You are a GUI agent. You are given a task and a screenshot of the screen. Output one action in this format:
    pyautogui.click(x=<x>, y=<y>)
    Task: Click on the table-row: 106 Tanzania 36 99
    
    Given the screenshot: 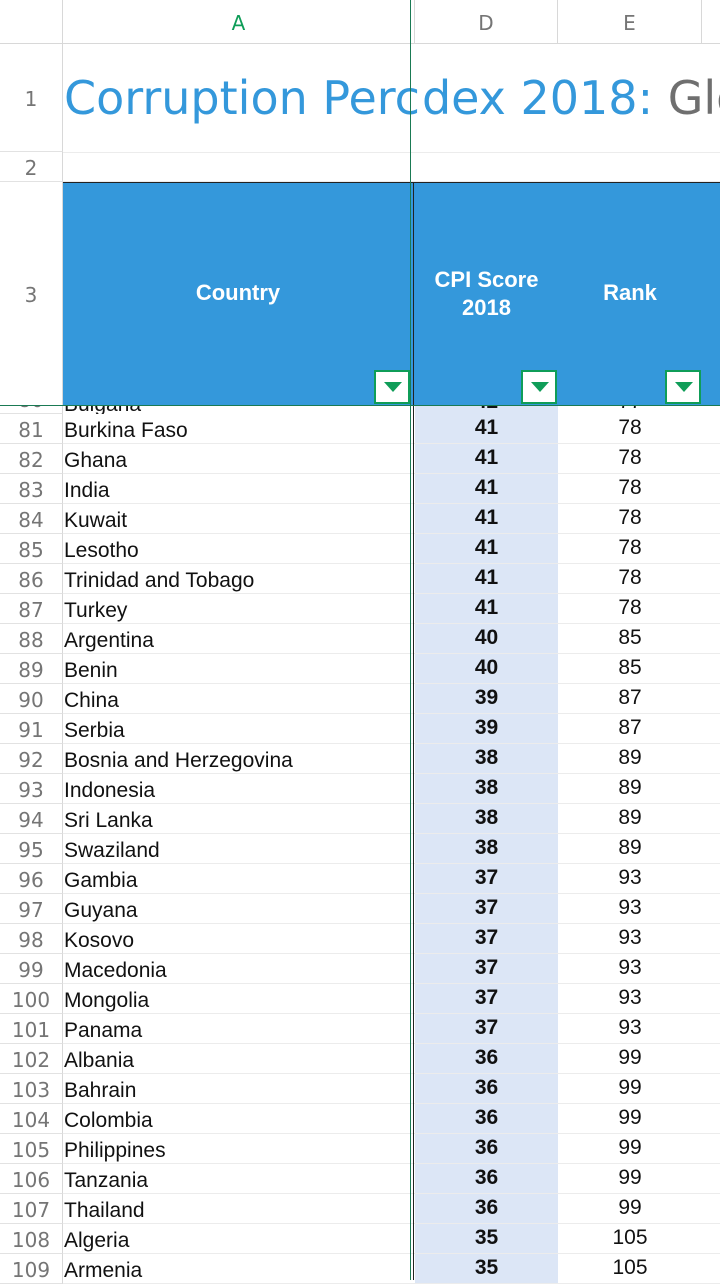 What is the action you would take?
    pyautogui.click(x=360, y=1179)
    